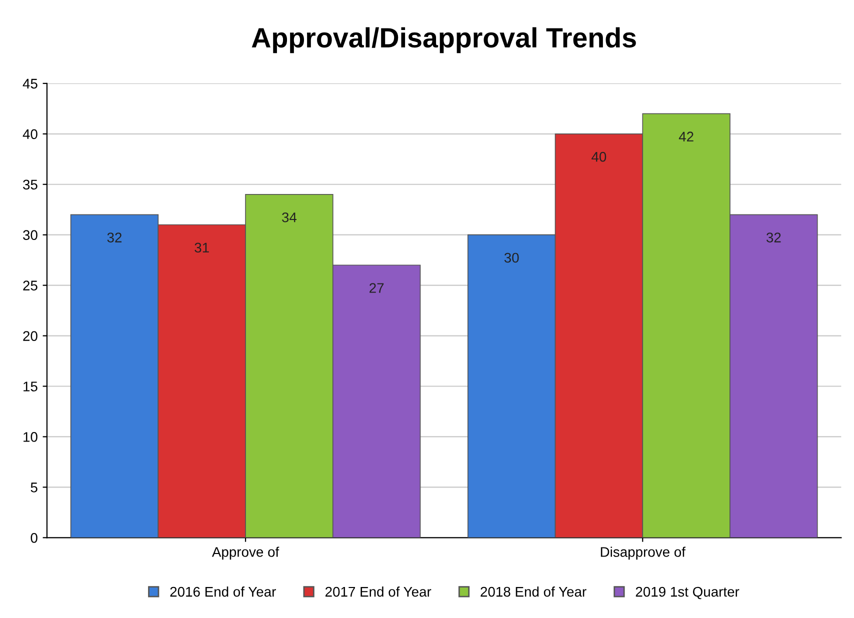  Describe the element at coordinates (30, 83) in the screenshot. I see `y-tick-label: 45` at that location.